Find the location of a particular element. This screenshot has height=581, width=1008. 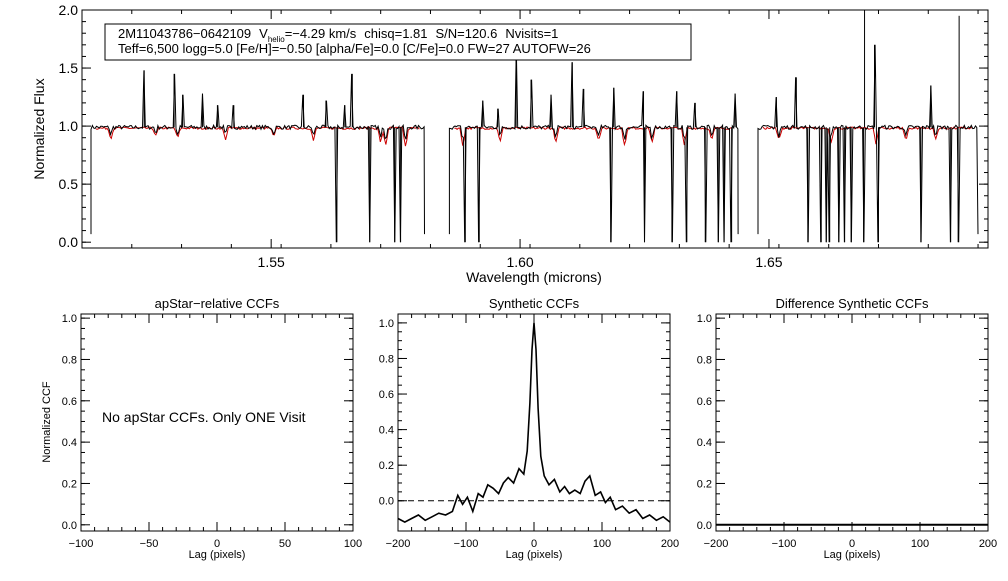

apstar-ccf-x-tick-label: 0 is located at coordinates (217, 544).